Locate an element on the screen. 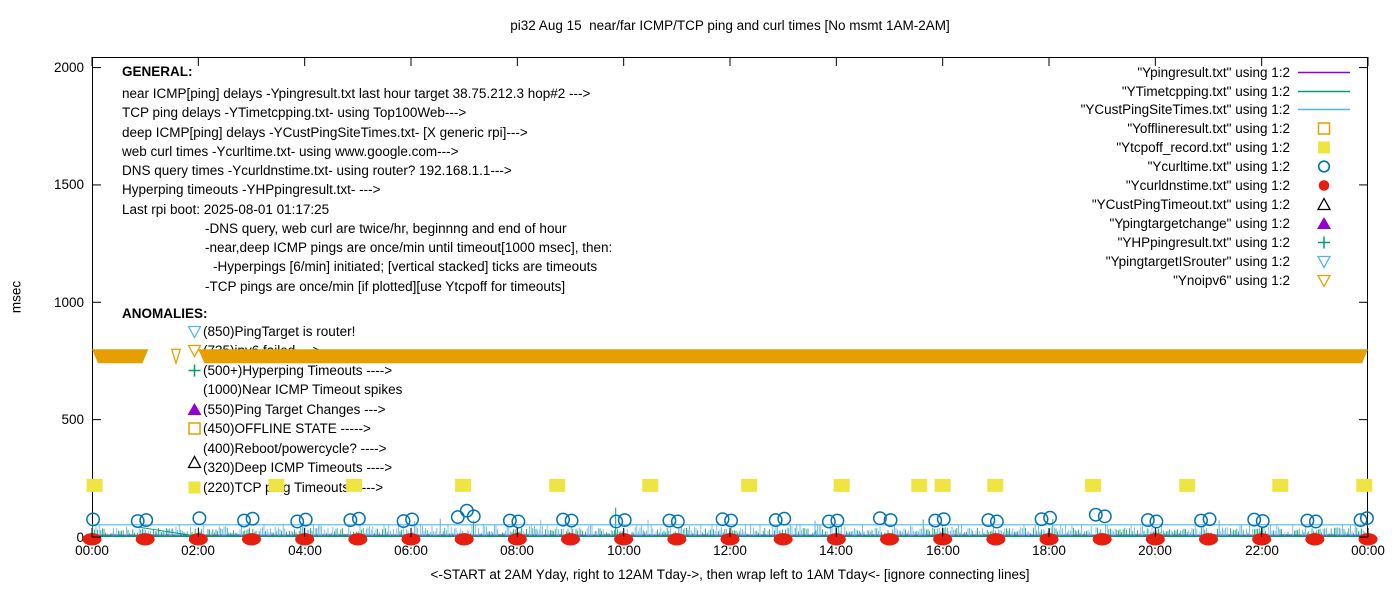  anomaly-label: (735)ipv6 failed ---> is located at coordinates (262, 351).